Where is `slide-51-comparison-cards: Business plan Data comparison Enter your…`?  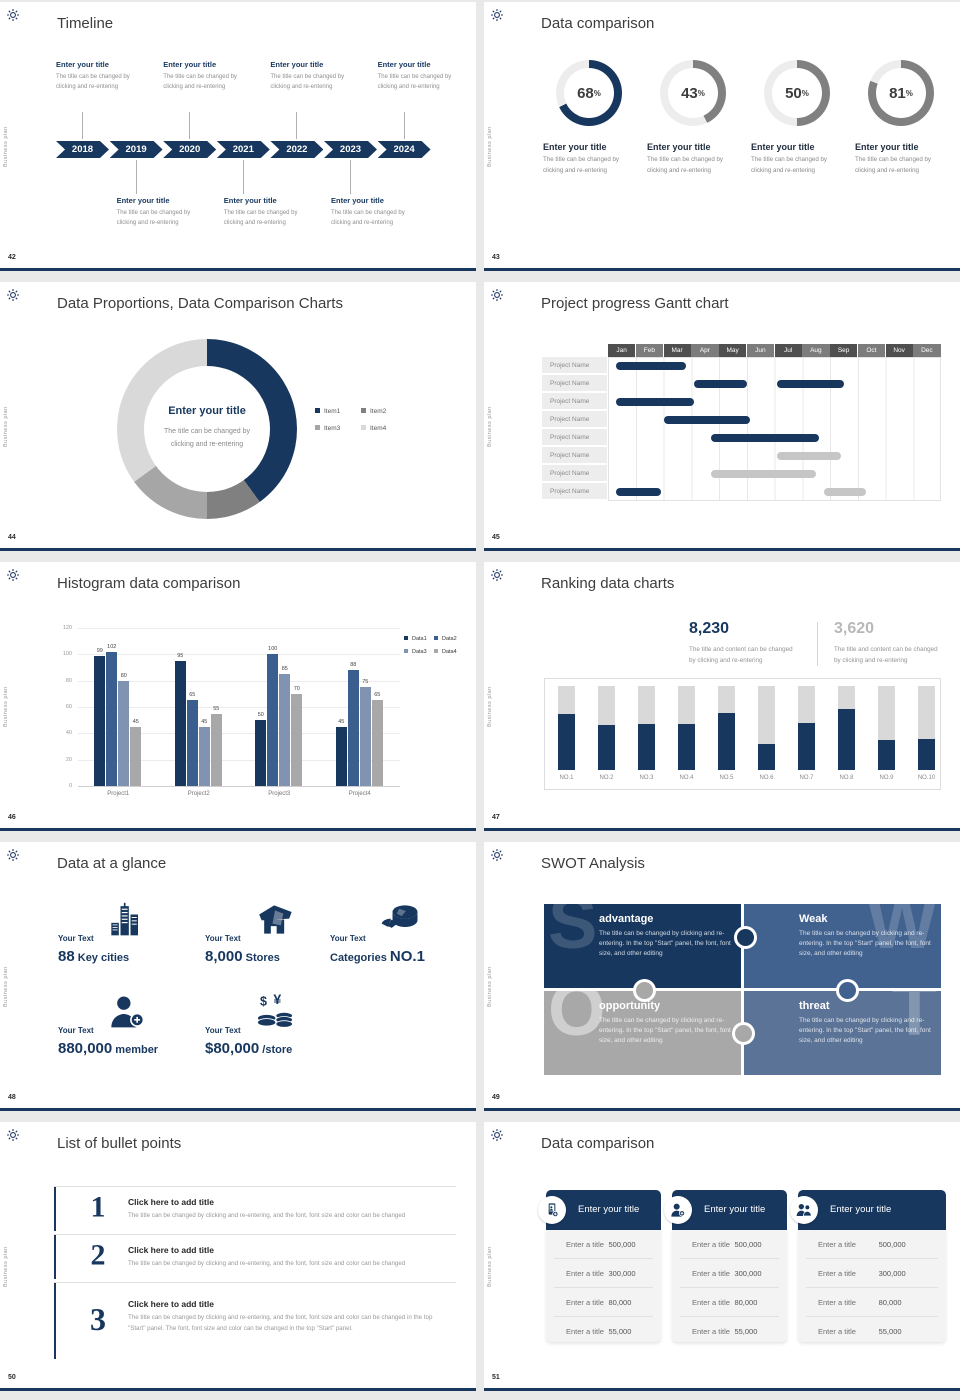 slide-51-comparison-cards: Business plan Data comparison Enter your… is located at coordinates (722, 1256).